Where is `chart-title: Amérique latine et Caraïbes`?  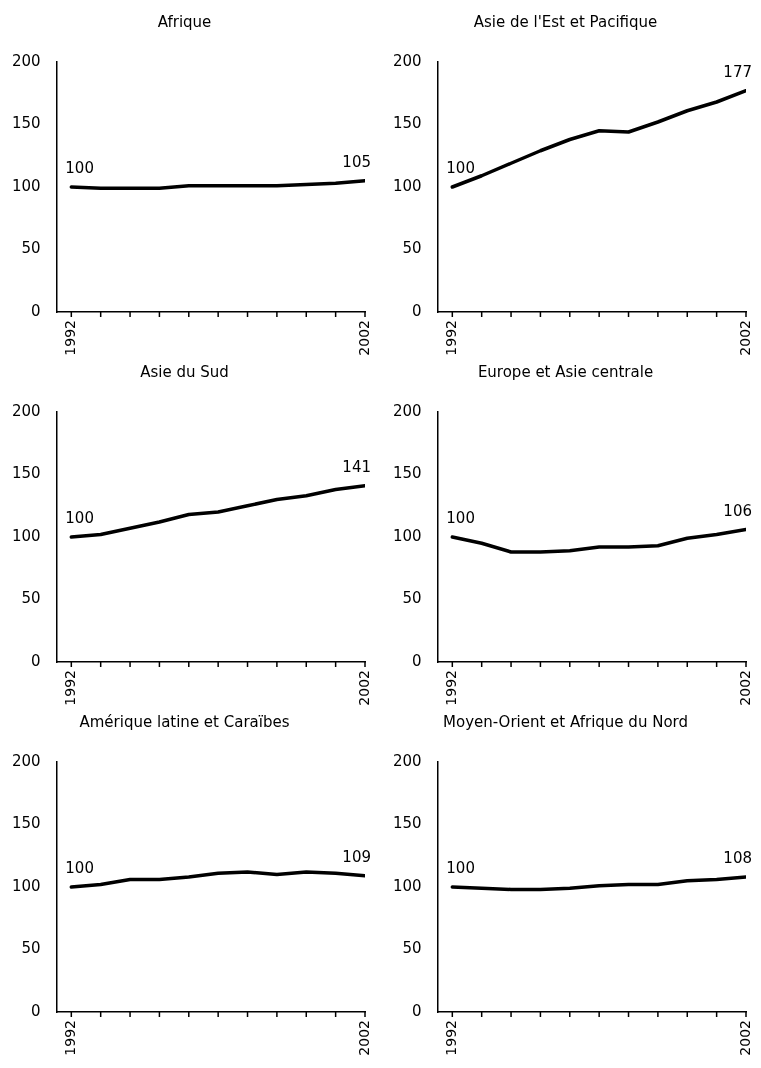 chart-title: Amérique latine et Caraïbes is located at coordinates (184, 721).